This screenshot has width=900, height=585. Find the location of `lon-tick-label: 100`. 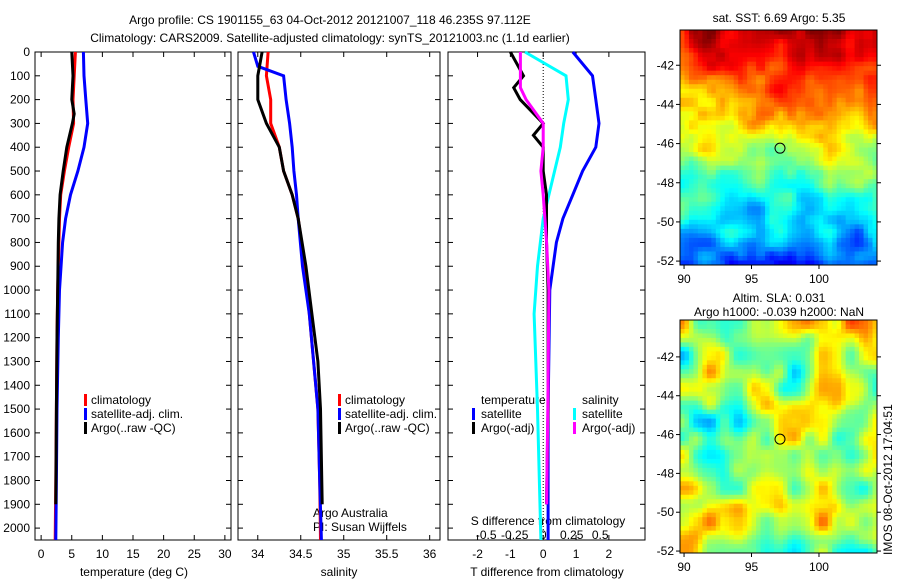

lon-tick-label: 100 is located at coordinates (819, 567).